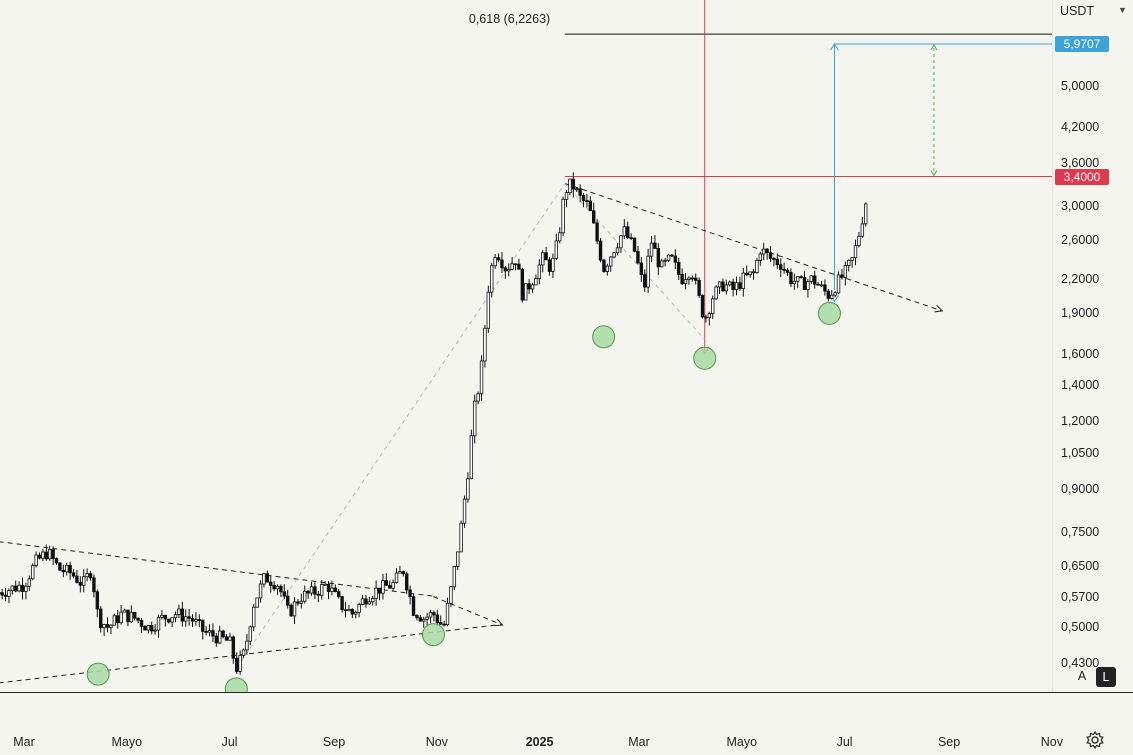  I want to click on chevron-down-icon: ▼, so click(1122, 10).